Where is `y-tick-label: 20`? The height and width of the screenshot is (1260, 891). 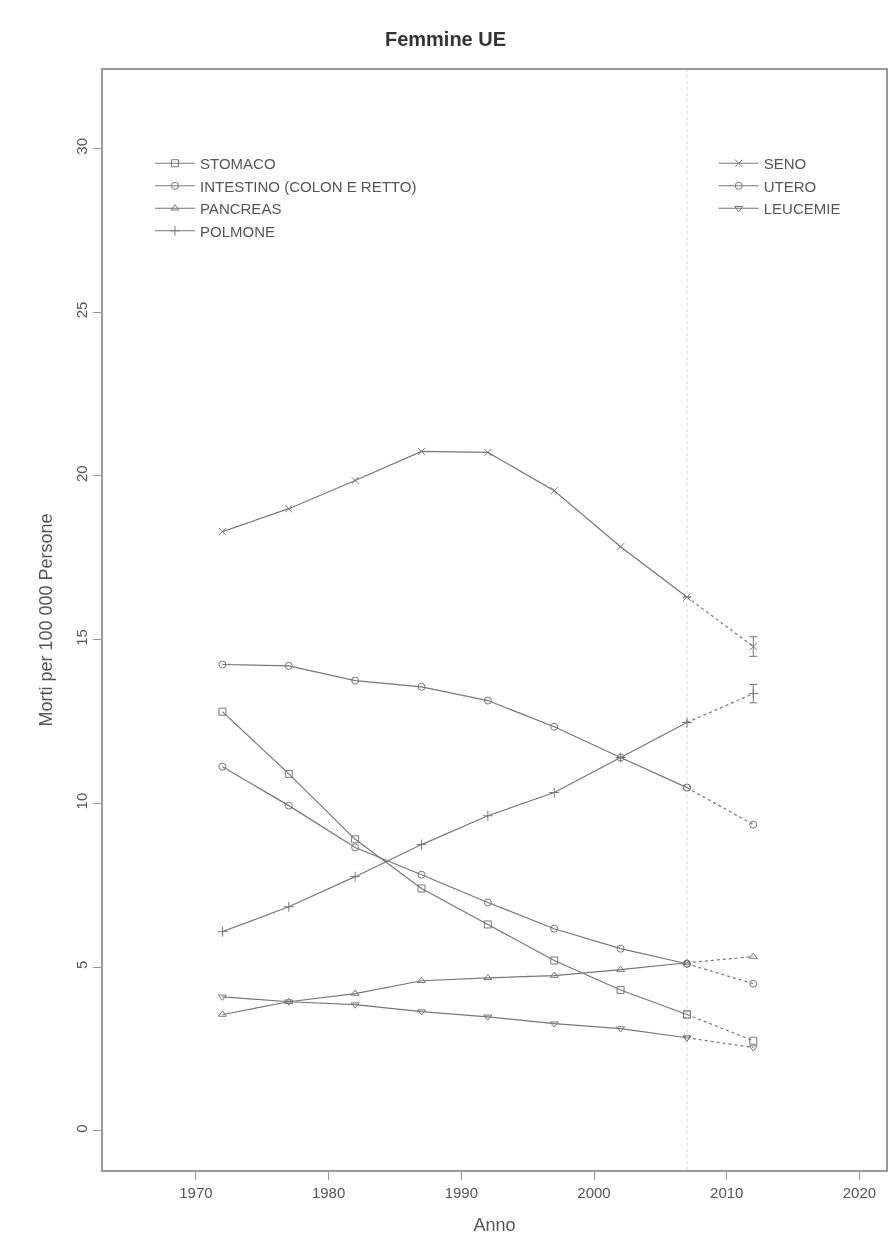
y-tick-label: 20 is located at coordinates (81, 474).